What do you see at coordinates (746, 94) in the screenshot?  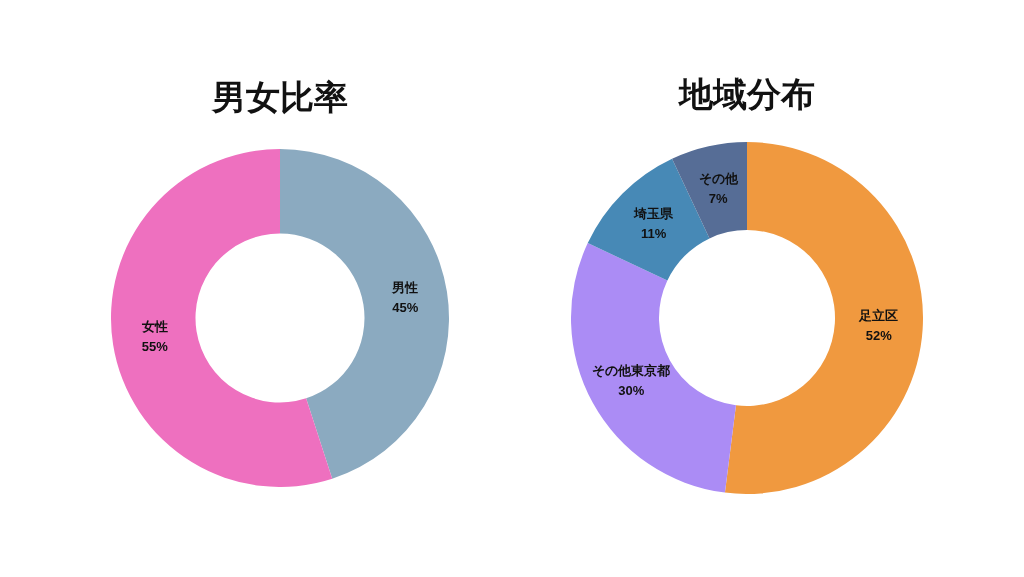 I see `chart-title: 地域分布` at bounding box center [746, 94].